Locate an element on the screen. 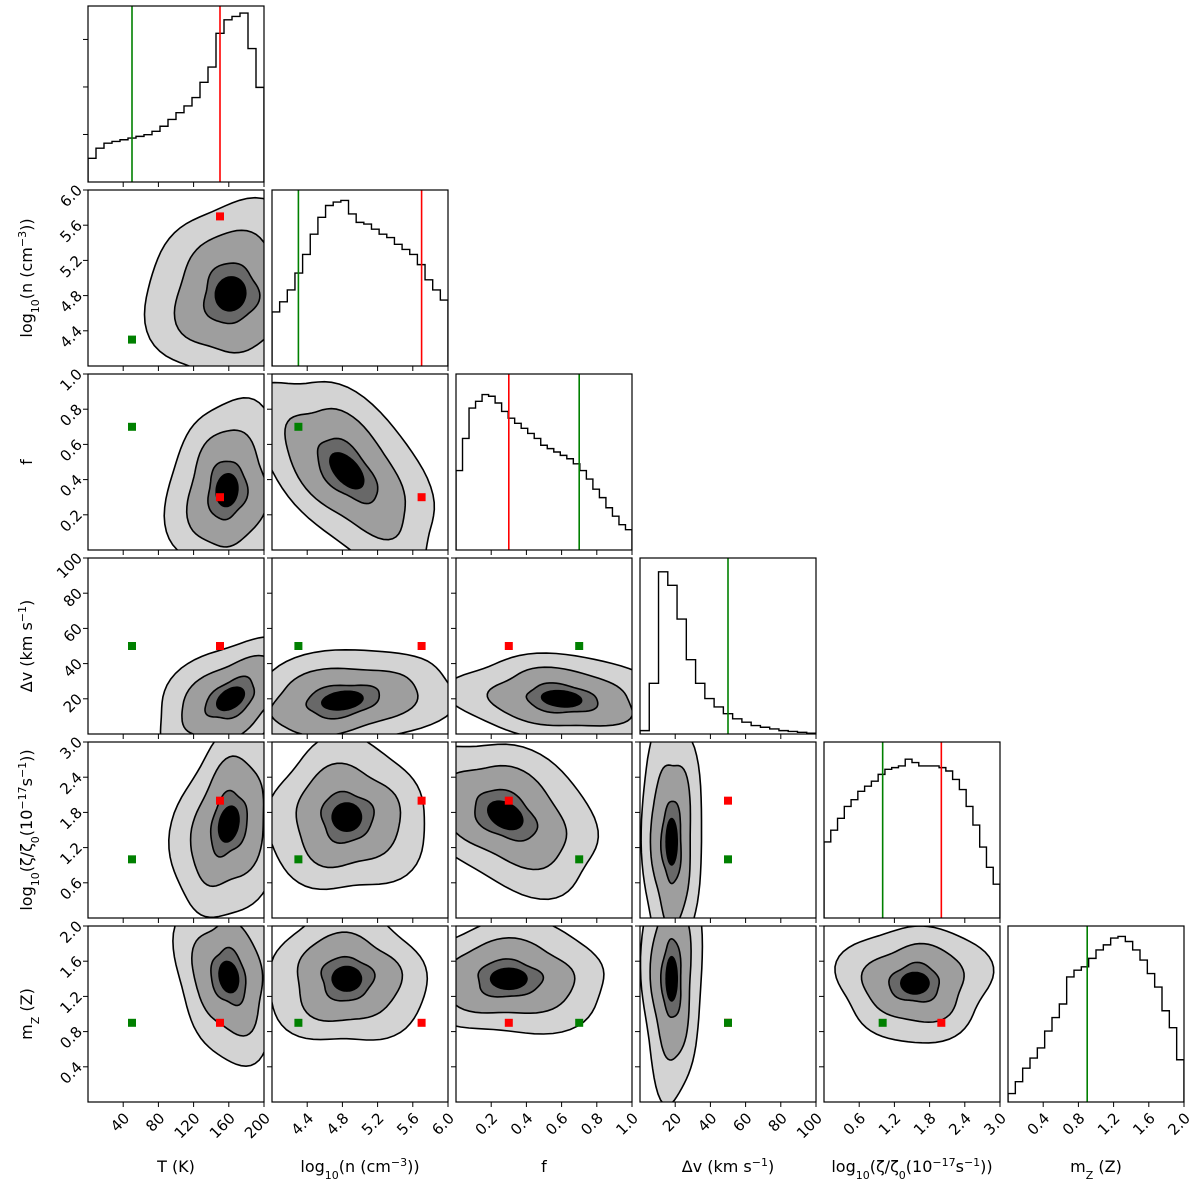 The image size is (1200, 1193). y-axis-label-f: f is located at coordinates (26, 462).